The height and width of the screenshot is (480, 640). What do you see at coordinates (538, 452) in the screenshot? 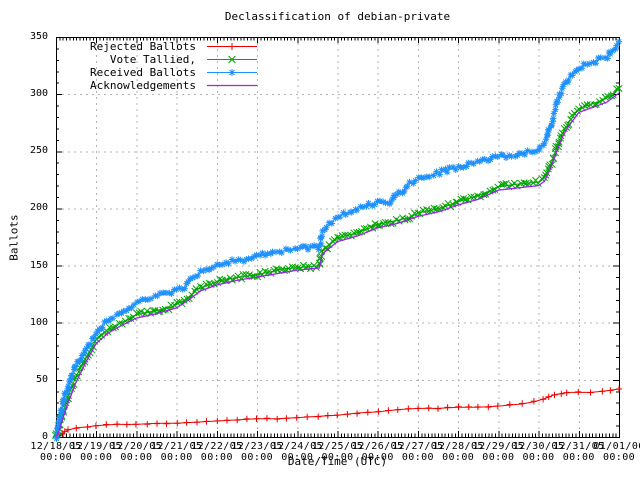
I see `x-tick-label: 12/30/05 00:00` at bounding box center [538, 452].